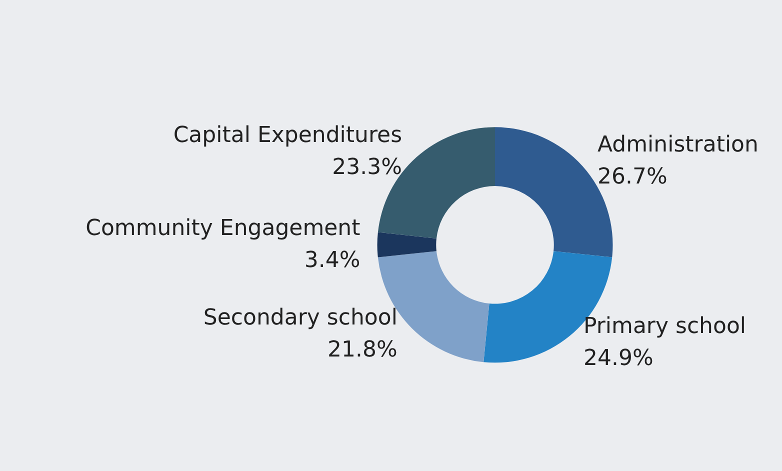 The width and height of the screenshot is (782, 471). Describe the element at coordinates (363, 350) in the screenshot. I see `data-label: 21.8%` at that location.